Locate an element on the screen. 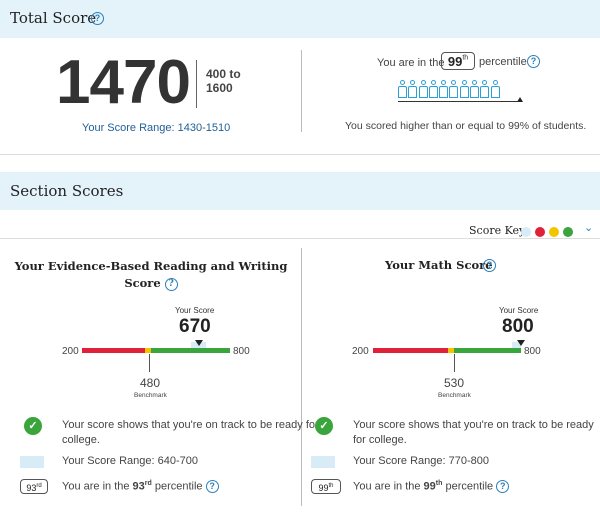 This screenshot has height=512, width=600. math-badge-value: 99 is located at coordinates (323, 488).